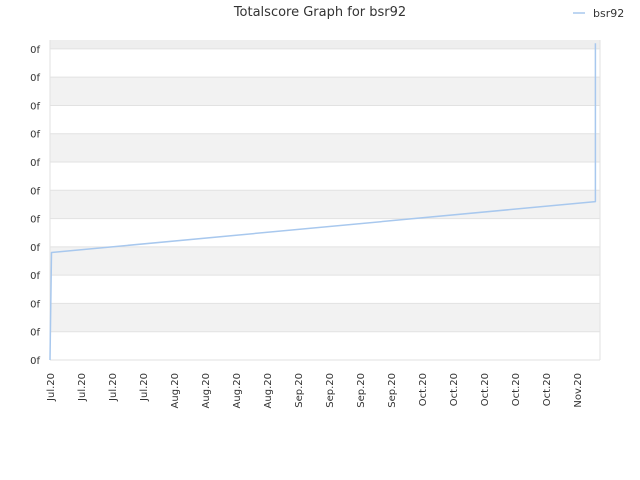  What do you see at coordinates (319, 12) in the screenshot?
I see `chart-title: Totalscore Graph for bsr92` at bounding box center [319, 12].